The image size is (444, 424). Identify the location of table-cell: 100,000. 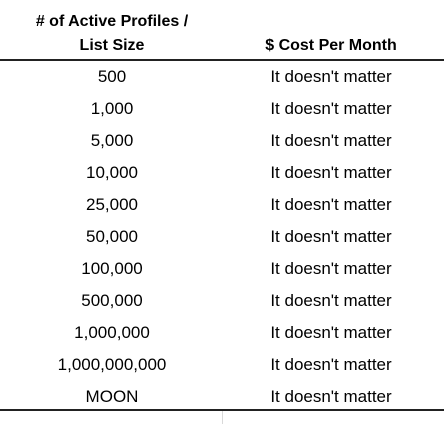
(112, 268).